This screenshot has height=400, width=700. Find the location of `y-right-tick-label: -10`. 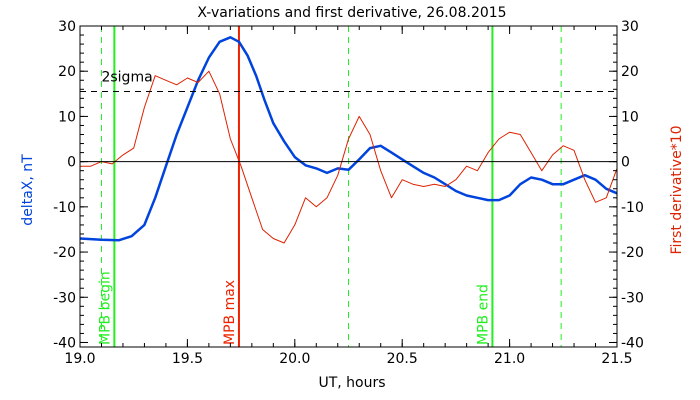

y-right-tick-label: -10 is located at coordinates (632, 208).